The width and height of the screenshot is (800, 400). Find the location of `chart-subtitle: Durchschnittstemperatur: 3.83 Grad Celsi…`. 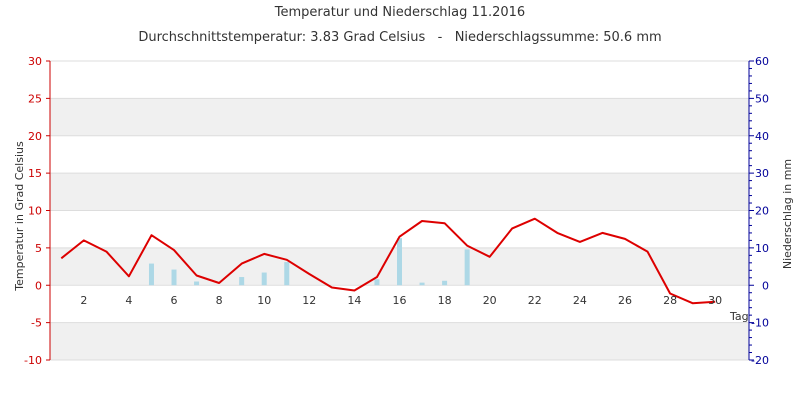

chart-subtitle: Durchschnittstemperatur: 3.83 Grad Celsi… is located at coordinates (399, 37).